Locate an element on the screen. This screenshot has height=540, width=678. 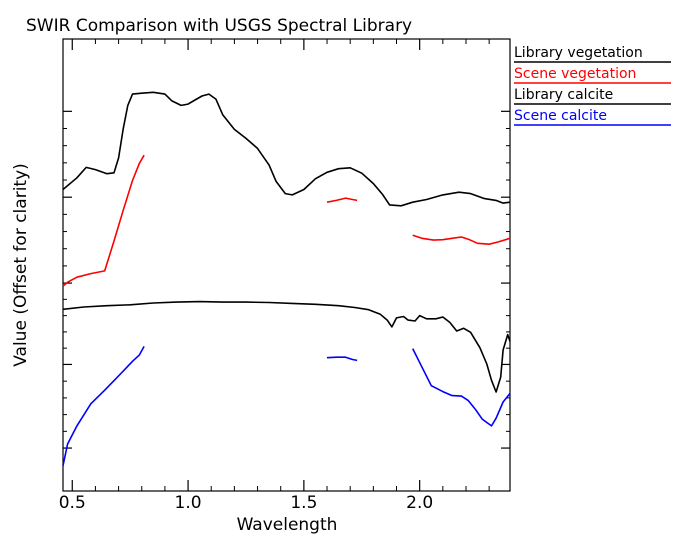
y-axis-label: Value (Offset for clarity) is located at coordinates (21, 265).